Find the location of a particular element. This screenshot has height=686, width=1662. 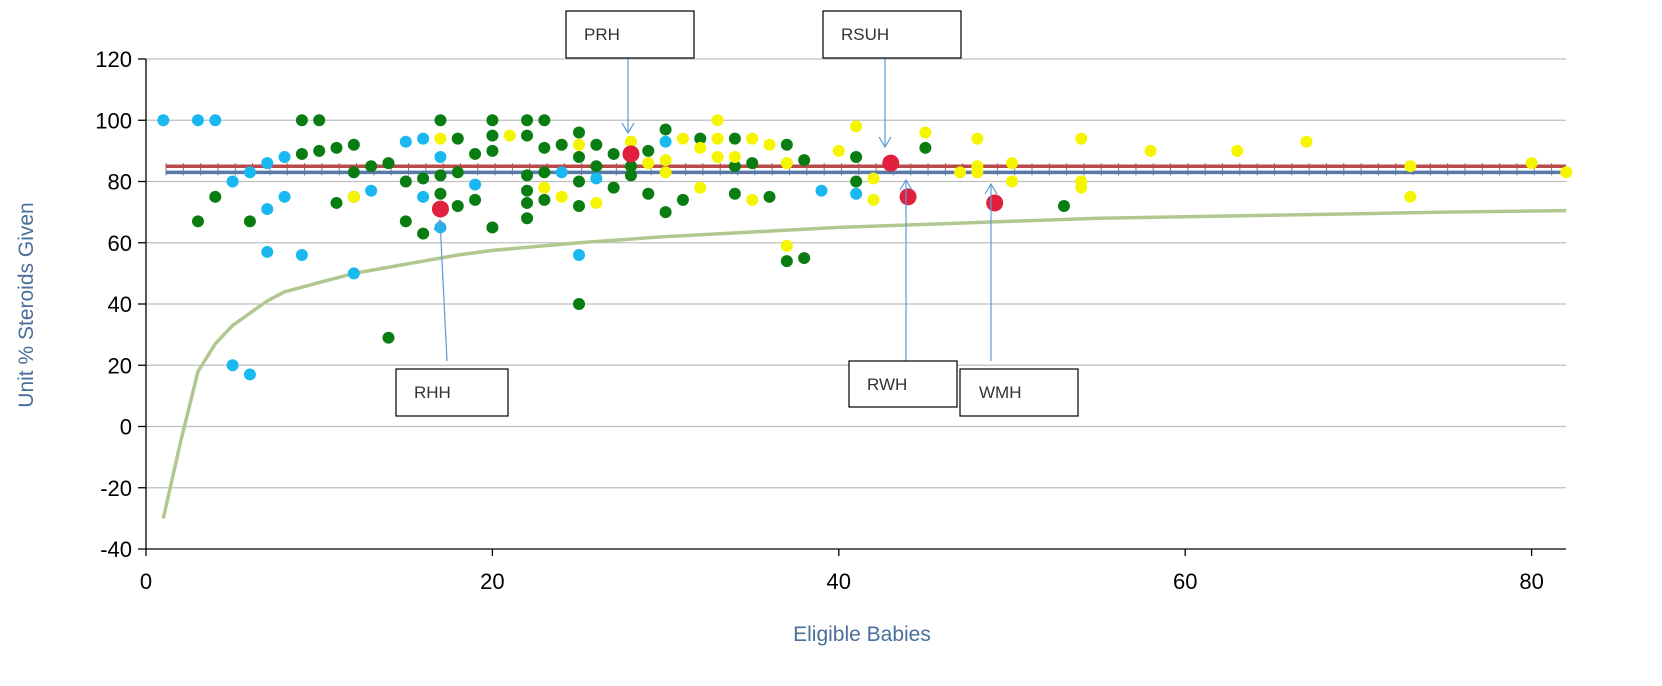

annotation-wmh: WMH is located at coordinates (1019, 299).